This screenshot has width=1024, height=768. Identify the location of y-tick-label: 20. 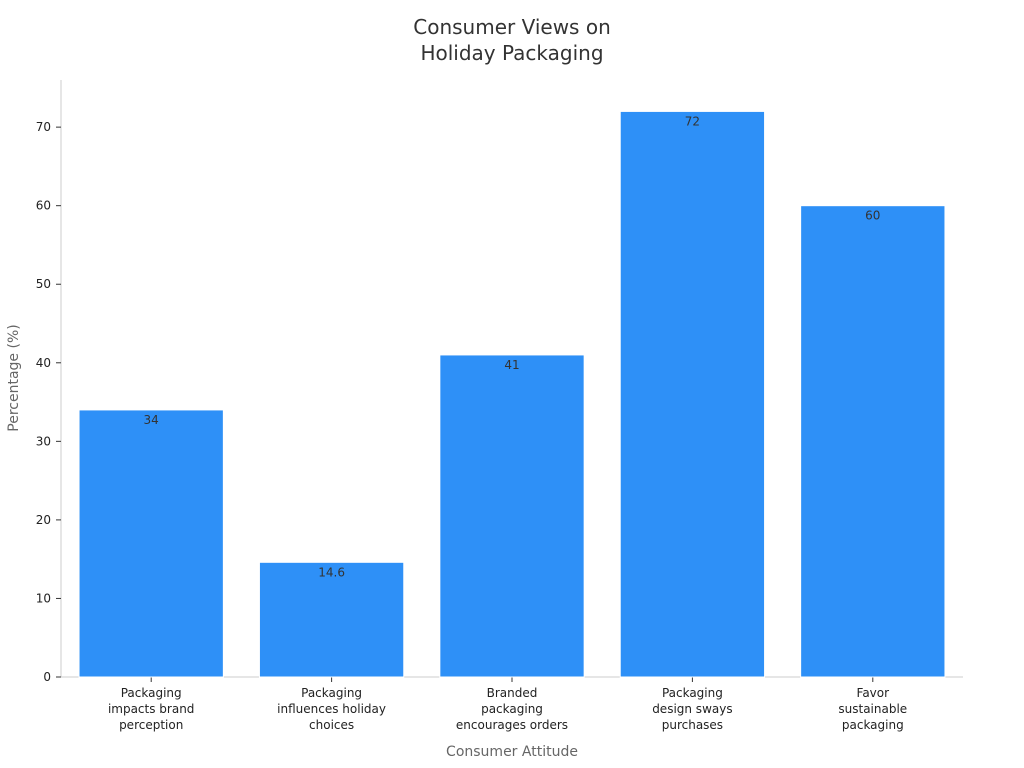
(43, 520).